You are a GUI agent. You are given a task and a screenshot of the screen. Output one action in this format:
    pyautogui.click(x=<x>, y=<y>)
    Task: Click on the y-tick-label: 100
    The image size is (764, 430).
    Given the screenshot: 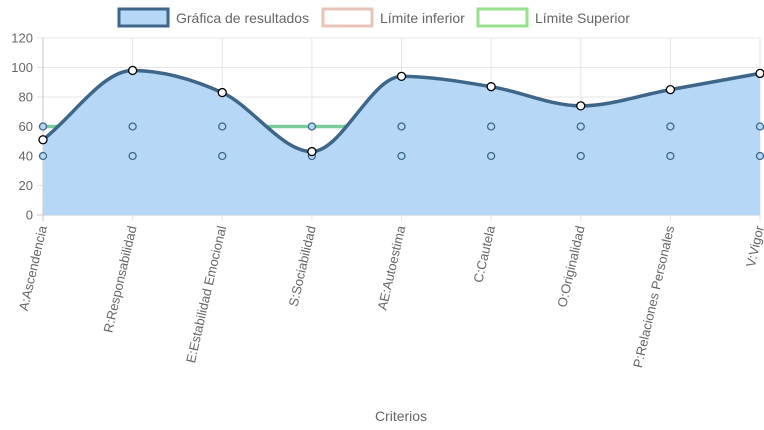 What is the action you would take?
    pyautogui.click(x=22, y=67)
    